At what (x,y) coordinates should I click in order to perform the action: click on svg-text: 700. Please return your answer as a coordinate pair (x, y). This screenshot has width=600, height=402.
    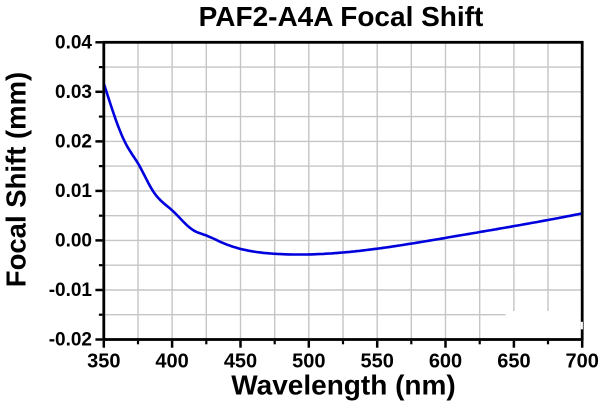
    Looking at the image, I should click on (582, 362).